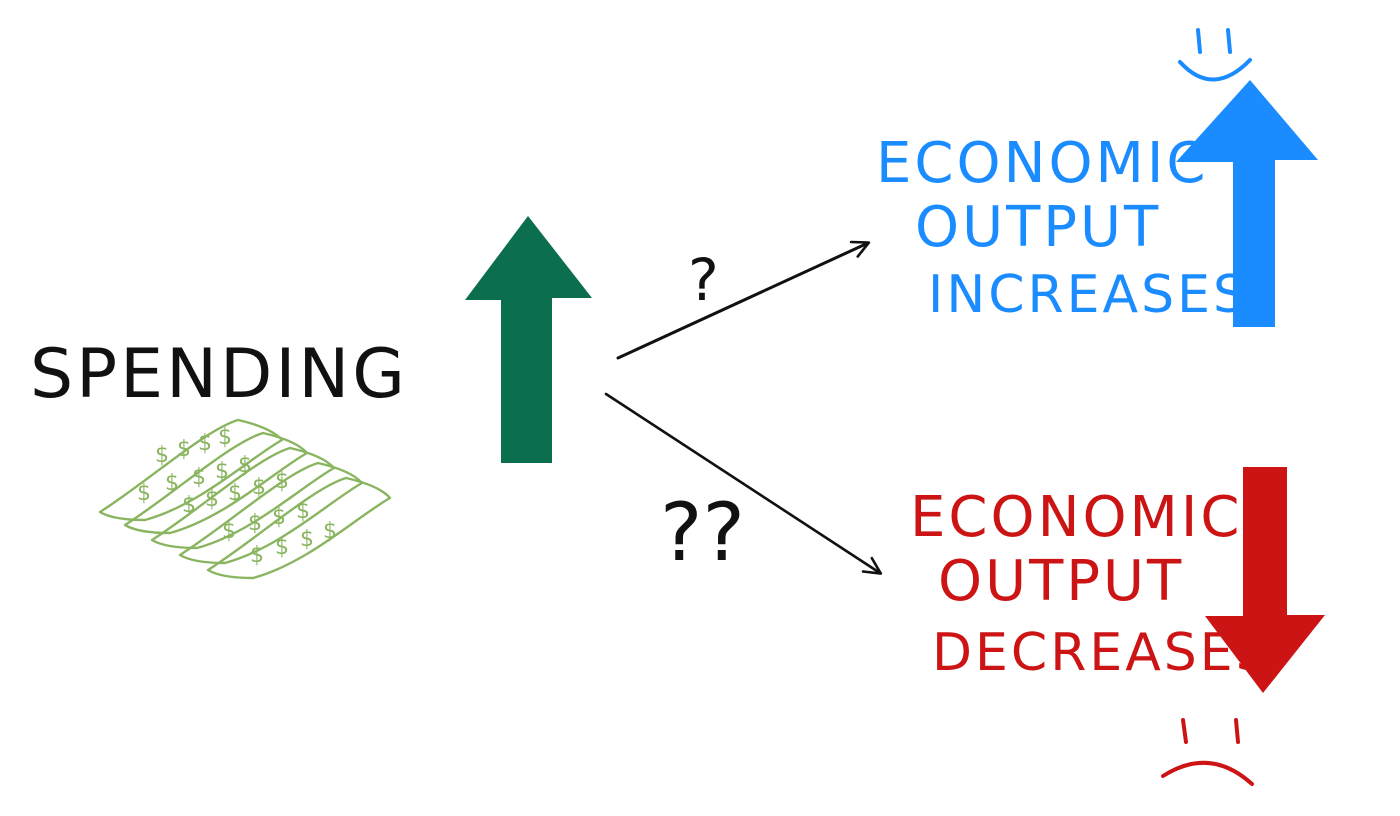 This screenshot has width=1400, height=816. What do you see at coordinates (703, 280) in the screenshot?
I see `upper-question-mark: ?` at bounding box center [703, 280].